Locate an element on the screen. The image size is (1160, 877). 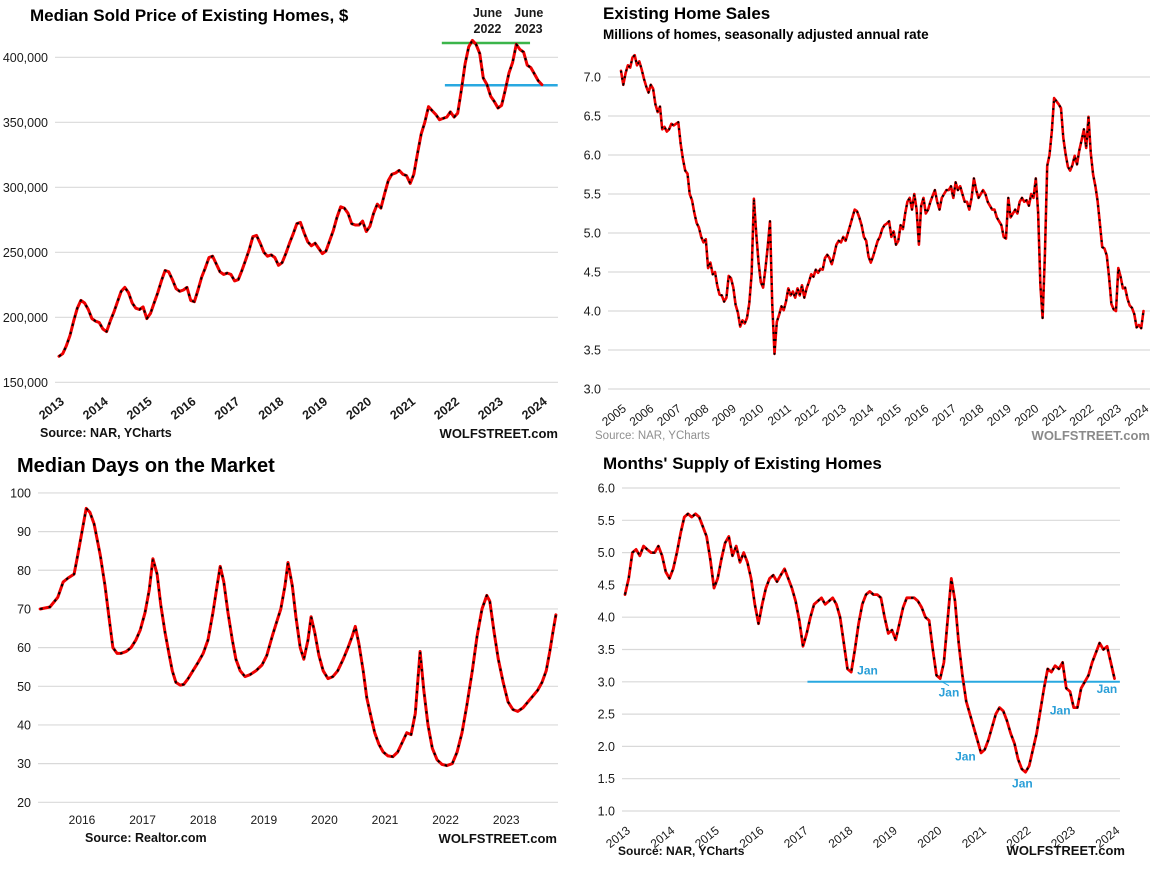
svg-text: 2012 is located at coordinates (807, 415).